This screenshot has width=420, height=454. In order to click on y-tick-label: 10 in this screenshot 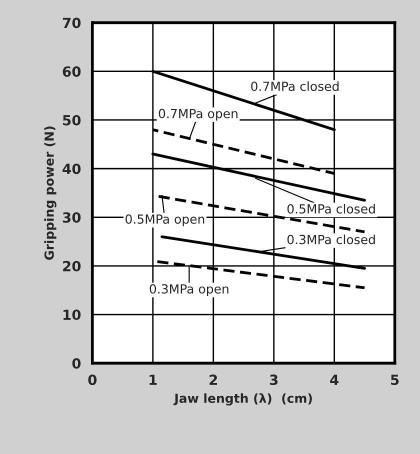, I will do `click(72, 315)`.